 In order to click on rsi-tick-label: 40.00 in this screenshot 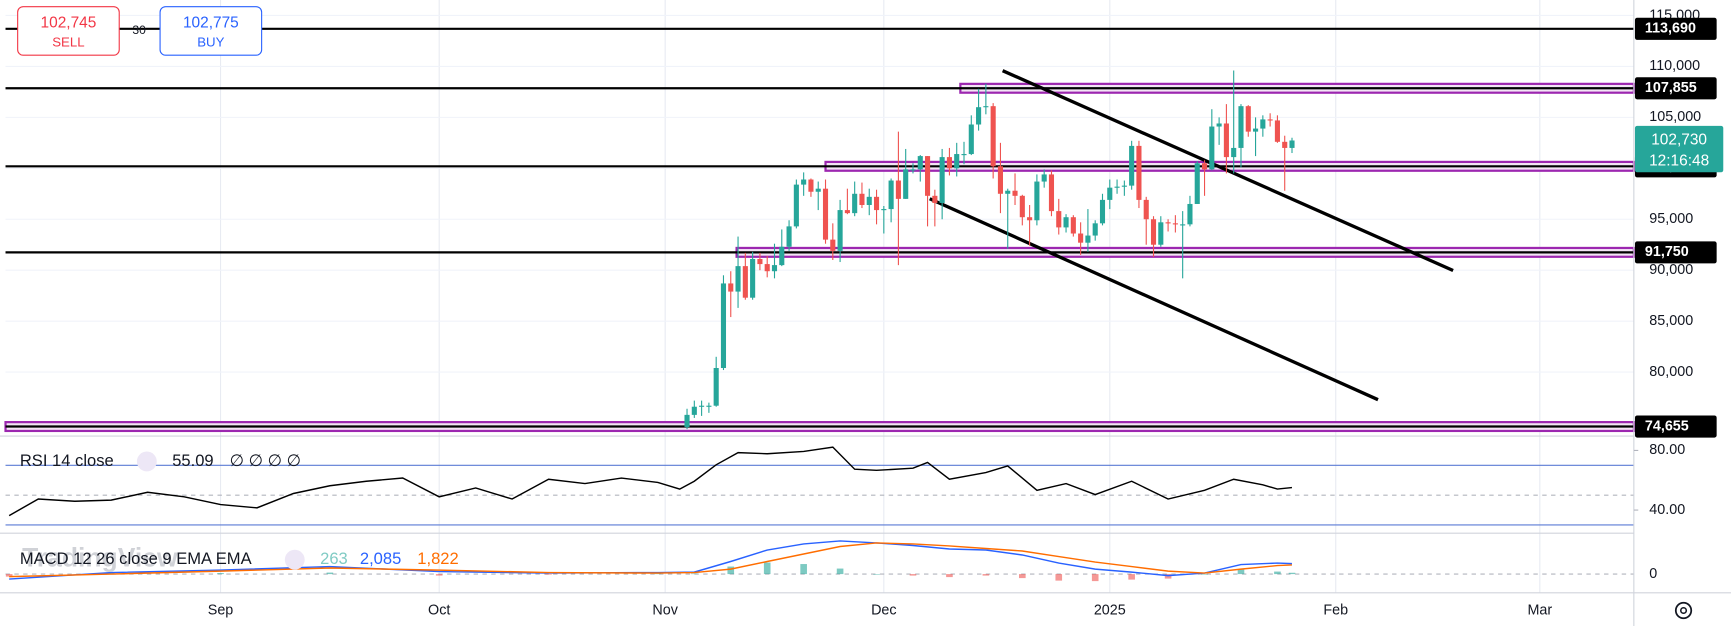, I will do `click(1667, 510)`.